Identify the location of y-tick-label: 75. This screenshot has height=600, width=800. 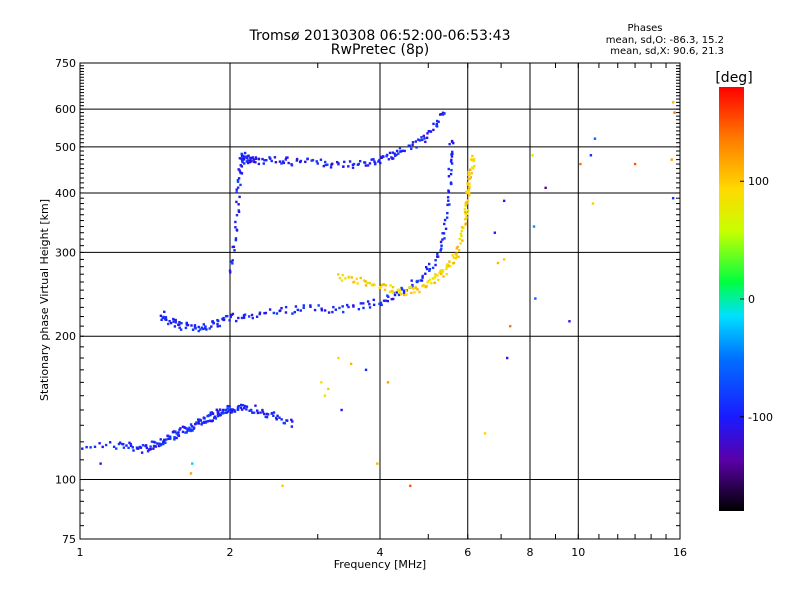
(69, 539).